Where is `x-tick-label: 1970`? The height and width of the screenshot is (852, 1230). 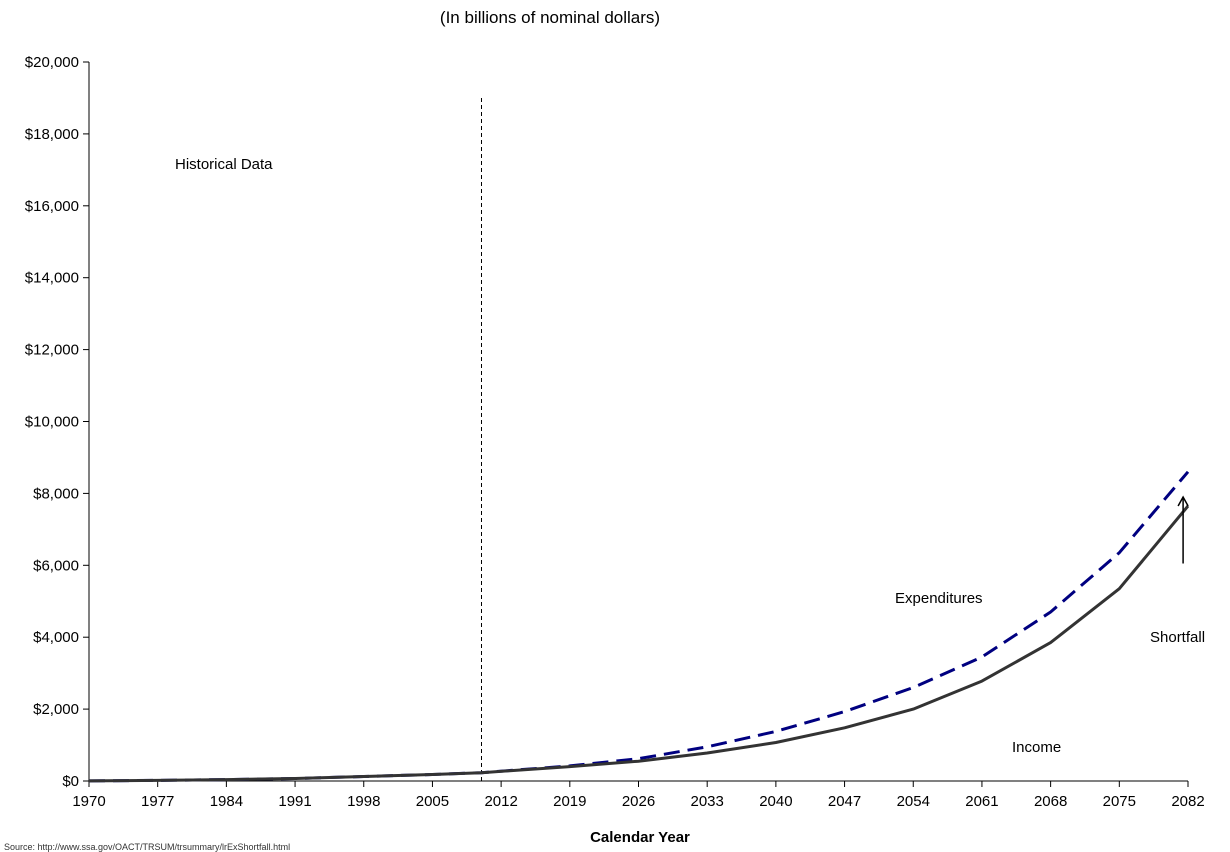
x-tick-label: 1970 is located at coordinates (88, 801).